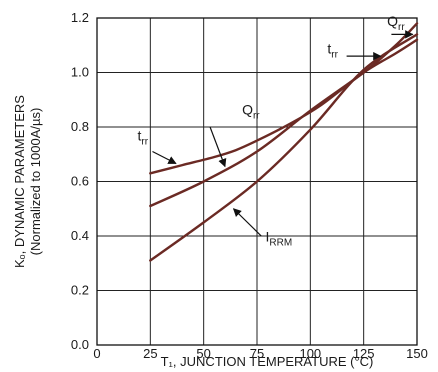  Describe the element at coordinates (80, 17) in the screenshot. I see `y-tick-label: 1.2` at that location.